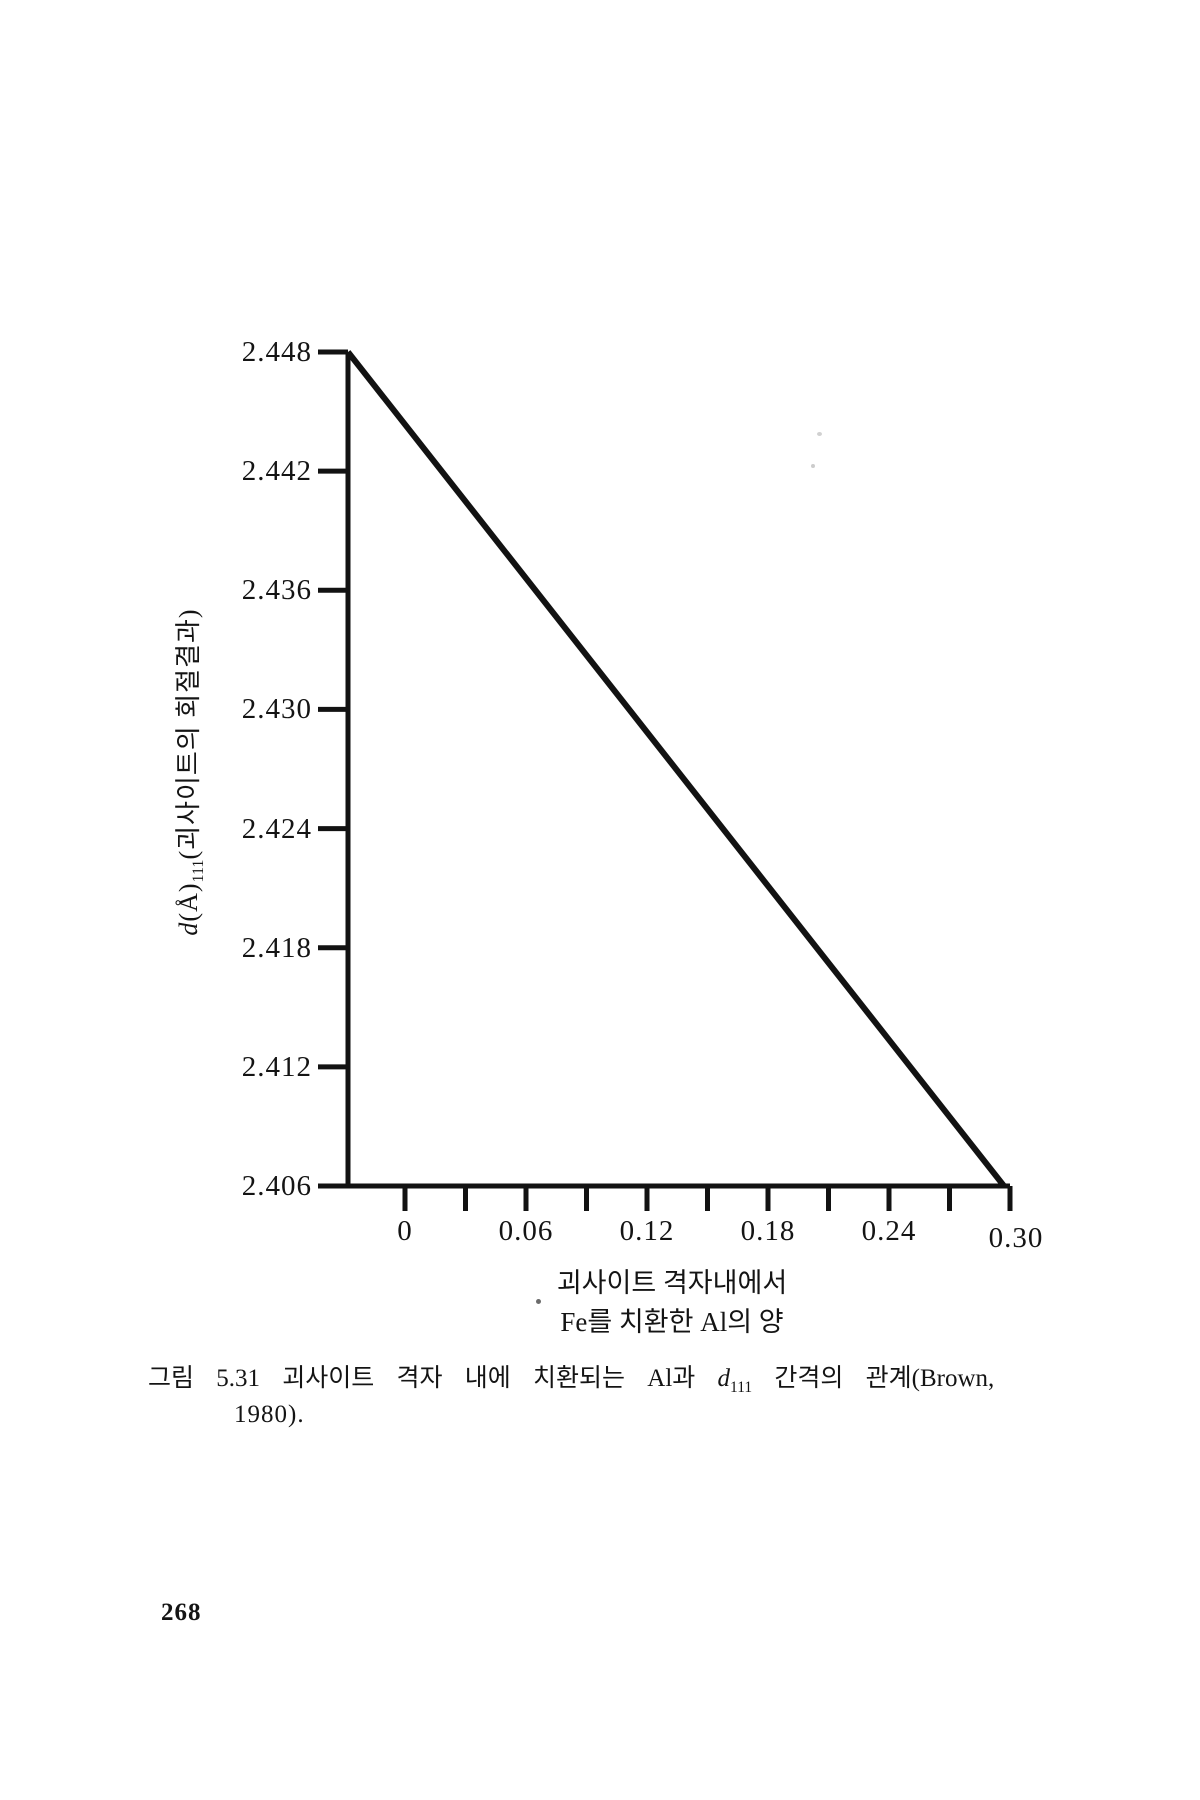 This screenshot has height=1800, width=1200. I want to click on y-tick-label-2418: 2.418, so click(276, 948).